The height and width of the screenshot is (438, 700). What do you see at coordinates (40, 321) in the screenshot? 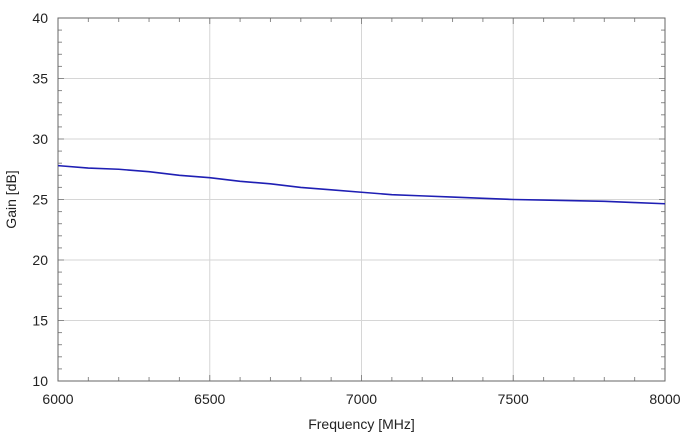
I see `y-tick-label: 15` at bounding box center [40, 321].